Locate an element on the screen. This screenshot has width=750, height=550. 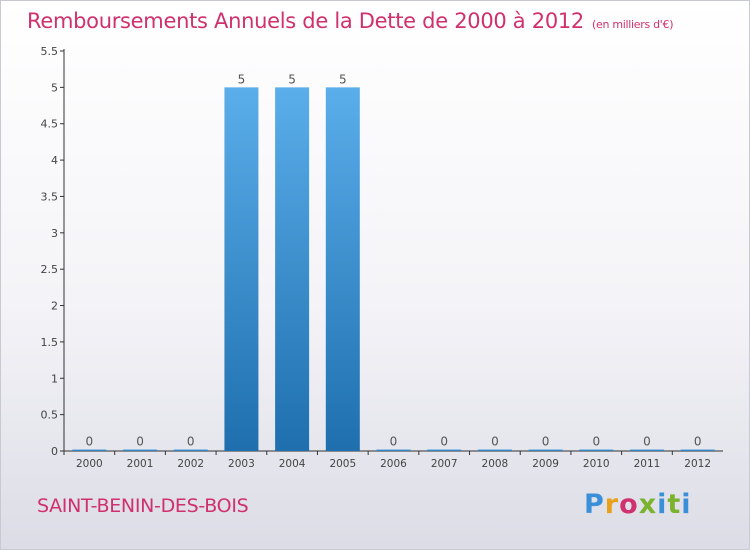
brand-letter: t is located at coordinates (674, 504).